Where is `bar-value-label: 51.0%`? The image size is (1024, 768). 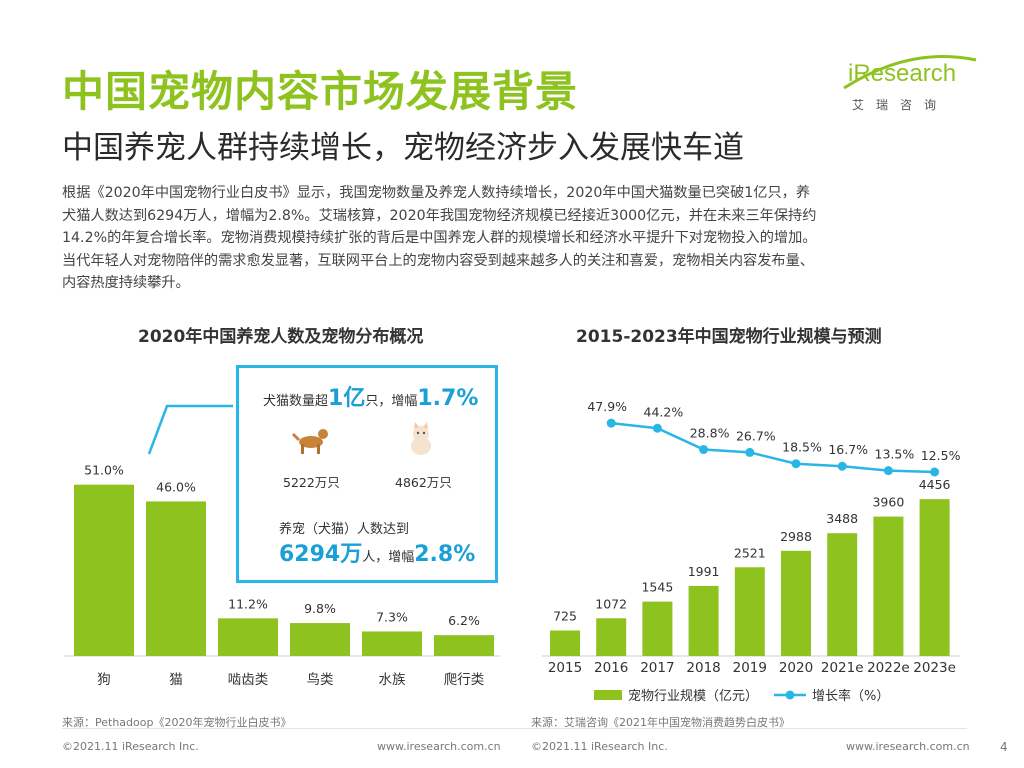
bar-value-label: 51.0% is located at coordinates (104, 470).